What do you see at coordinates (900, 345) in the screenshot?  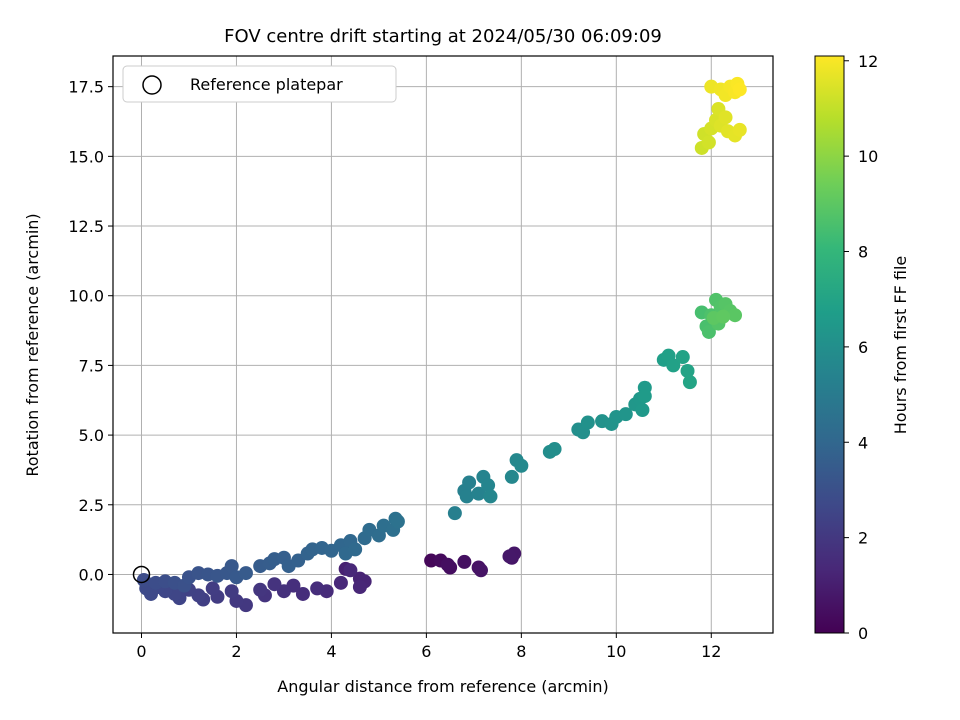 I see `colorbar-label: Hours from first FF file` at bounding box center [900, 345].